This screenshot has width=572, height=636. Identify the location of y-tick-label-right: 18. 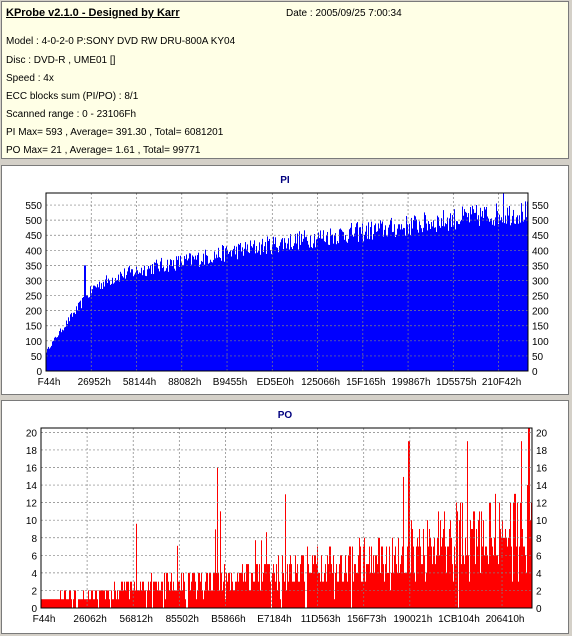
(542, 451).